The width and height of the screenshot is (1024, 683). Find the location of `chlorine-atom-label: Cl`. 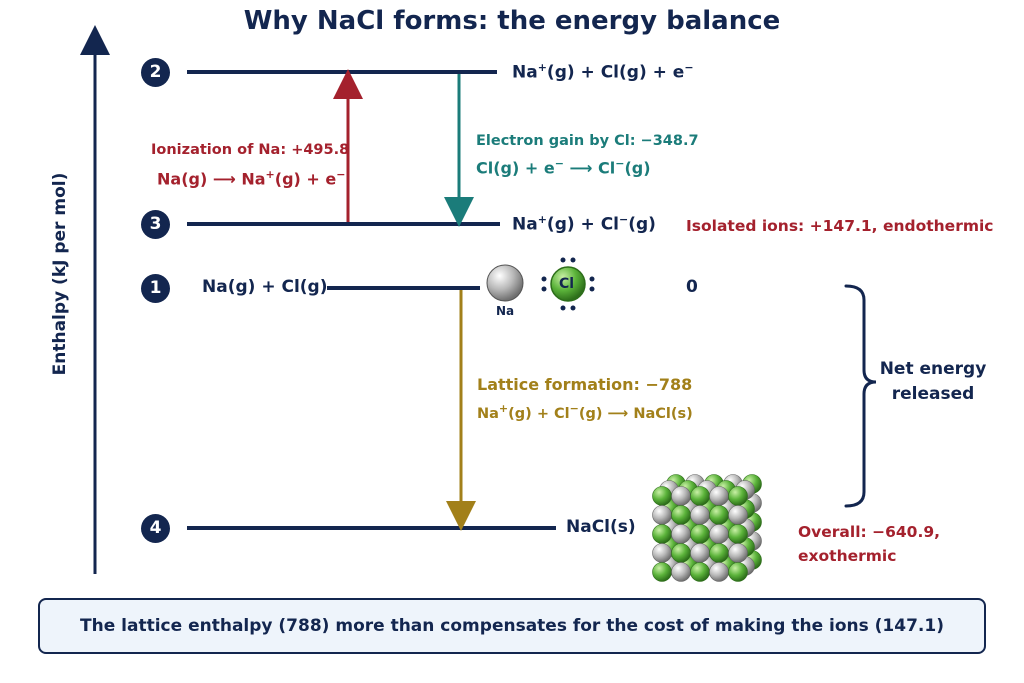

chlorine-atom-label: Cl is located at coordinates (567, 284).